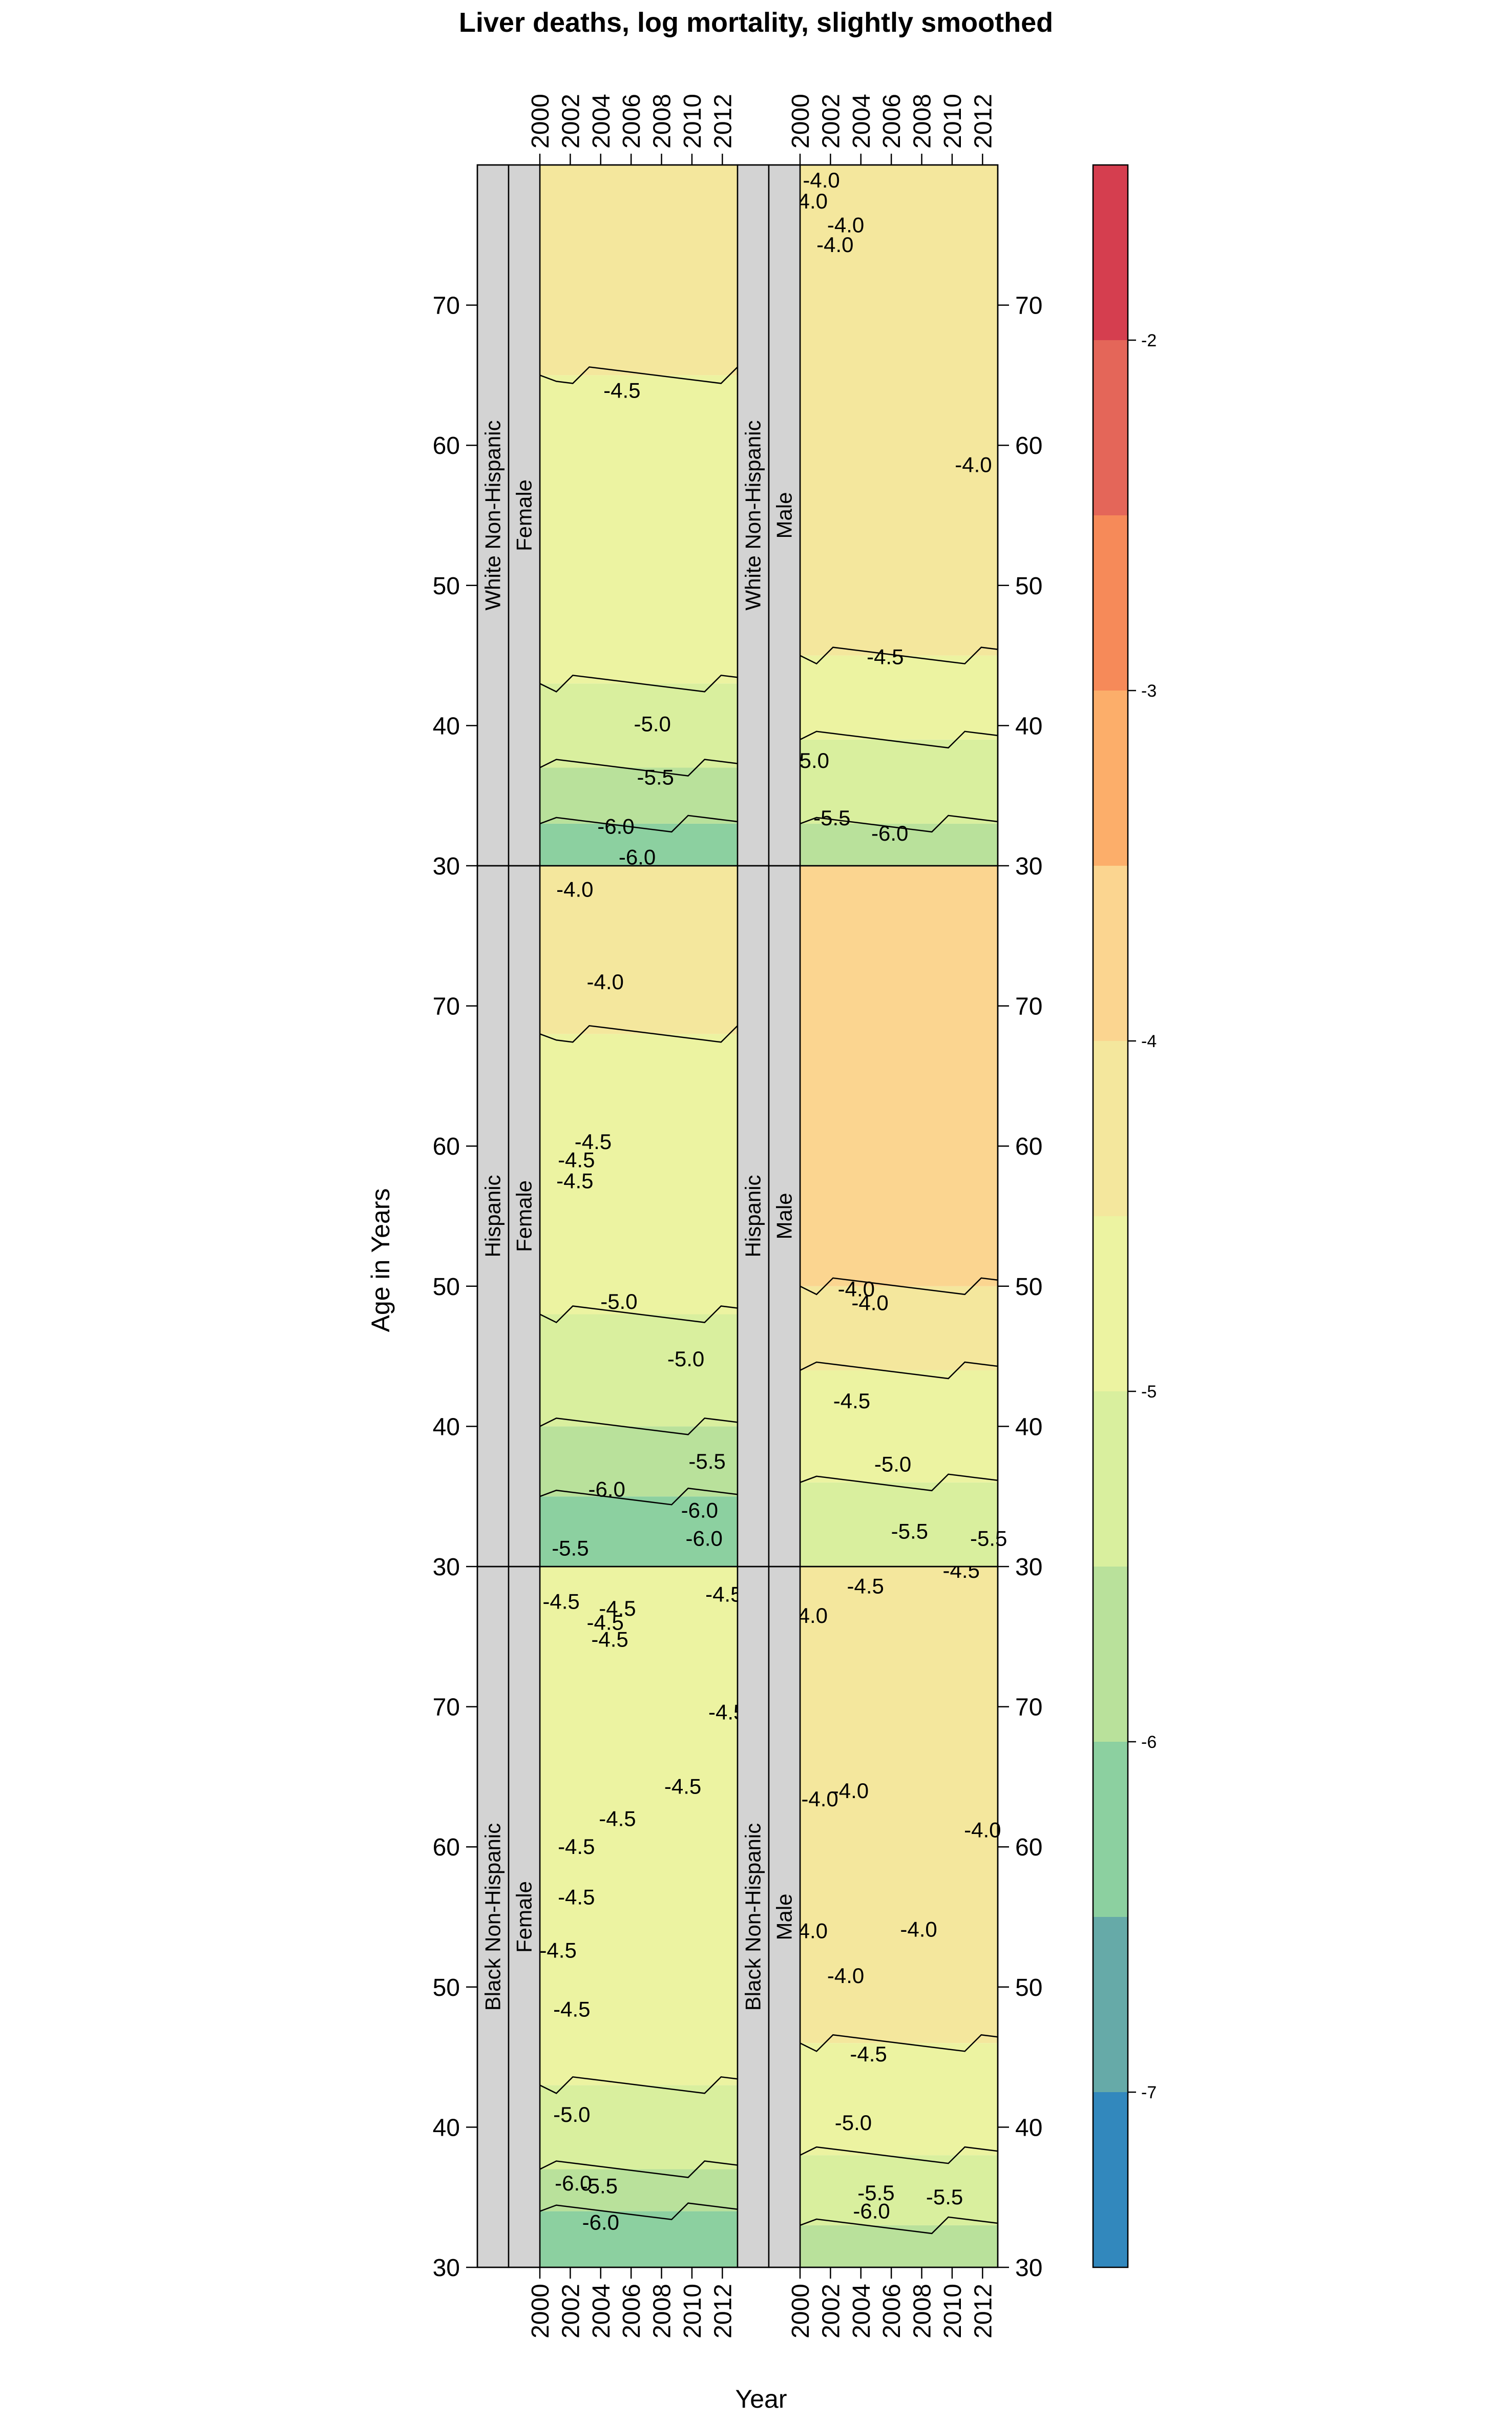 Image resolution: width=1512 pixels, height=2420 pixels. I want to click on x-tick-label-top: 2010, so click(692, 121).